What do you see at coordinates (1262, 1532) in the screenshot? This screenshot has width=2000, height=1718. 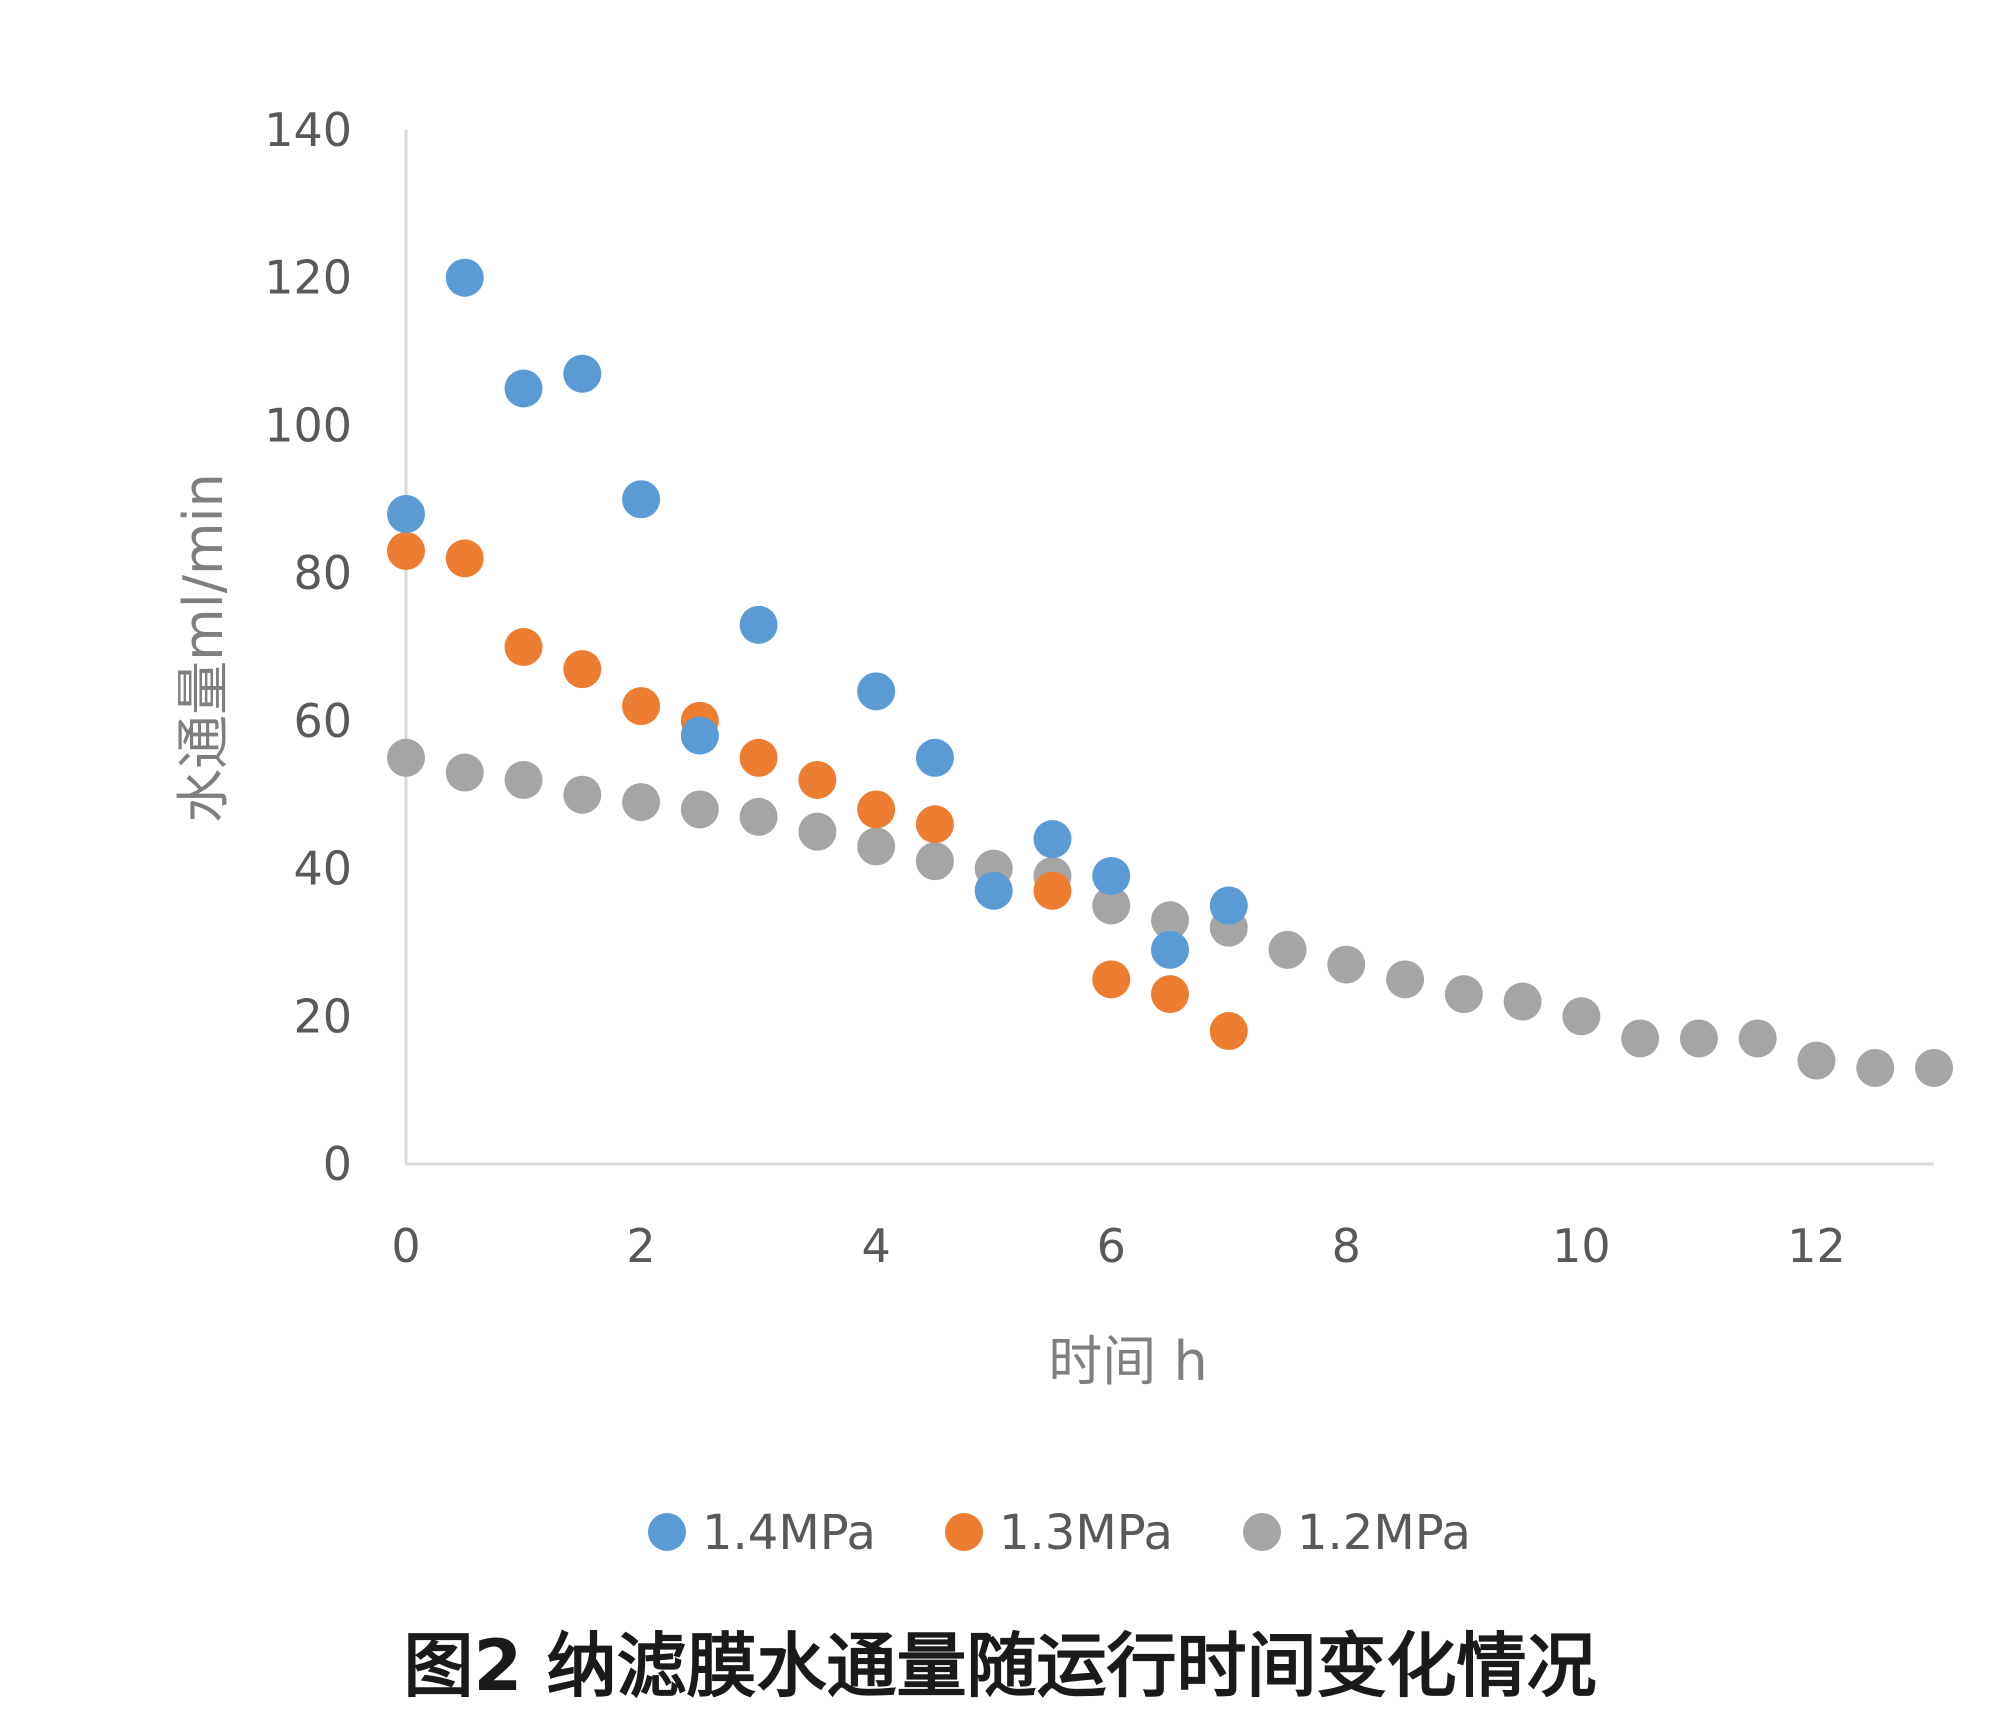 I see `legend-marker-12mpa` at bounding box center [1262, 1532].